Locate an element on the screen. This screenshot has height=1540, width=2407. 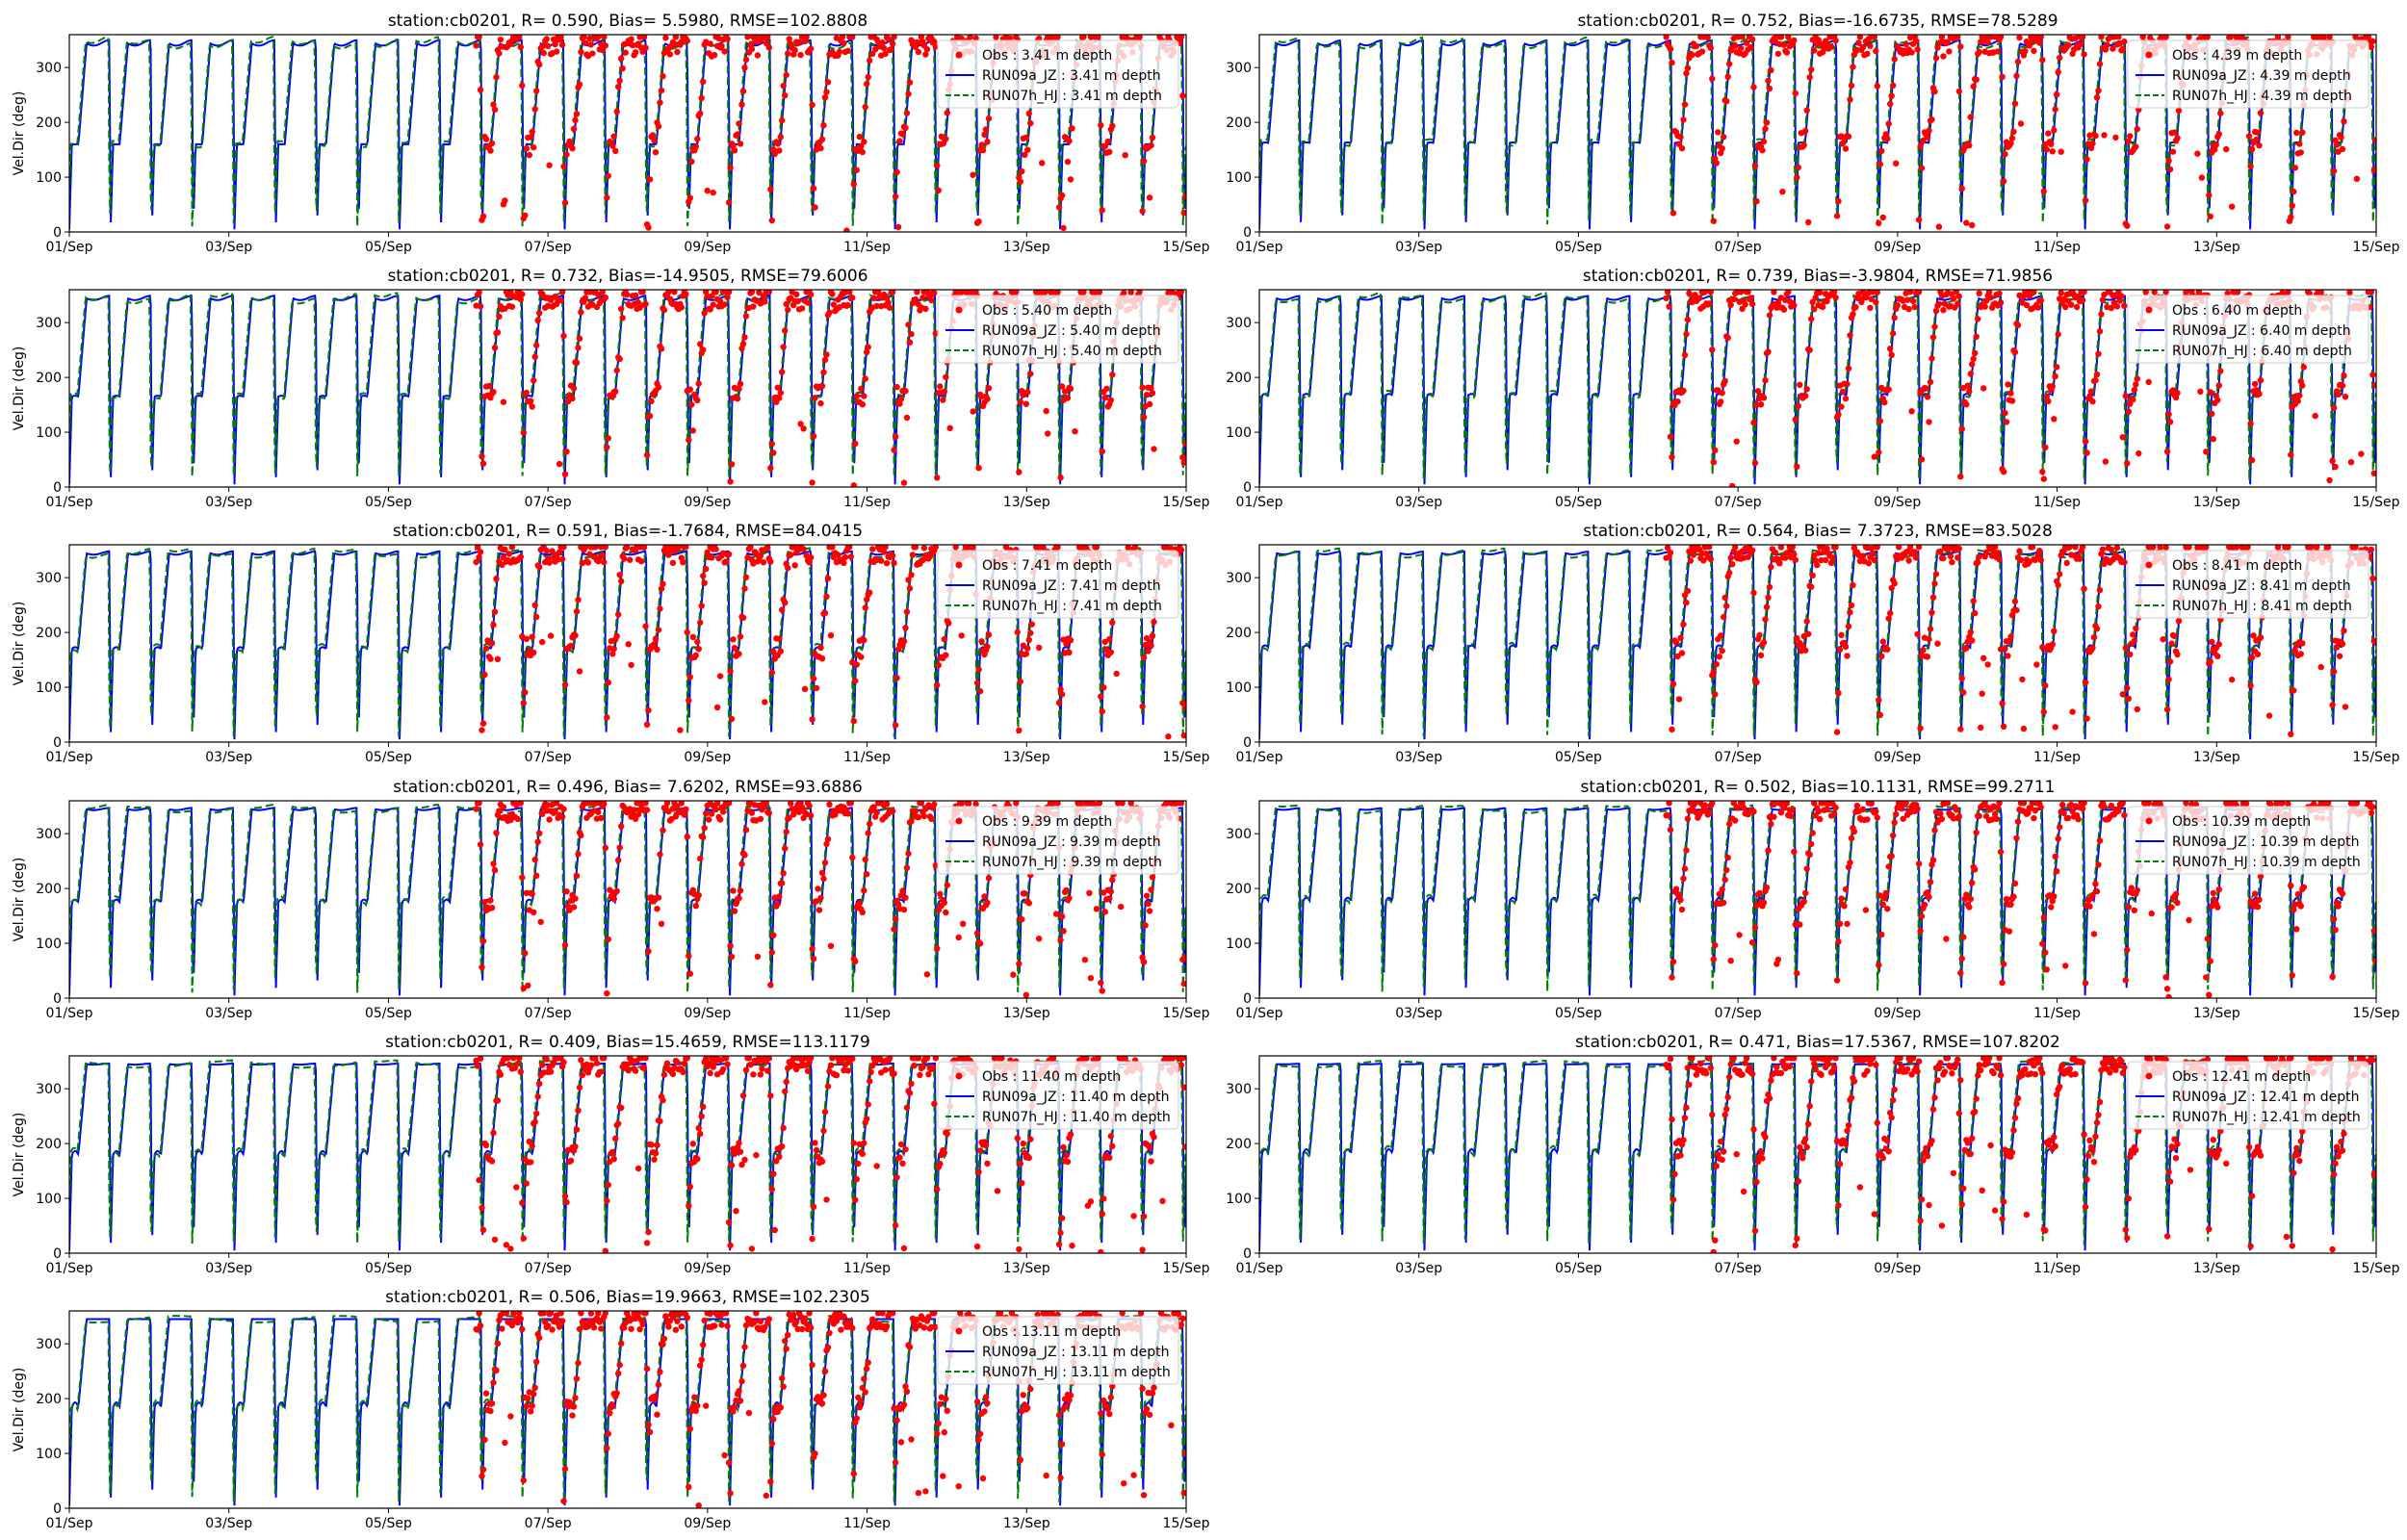
x-tick-label: 01/Sep is located at coordinates (69, 1268).